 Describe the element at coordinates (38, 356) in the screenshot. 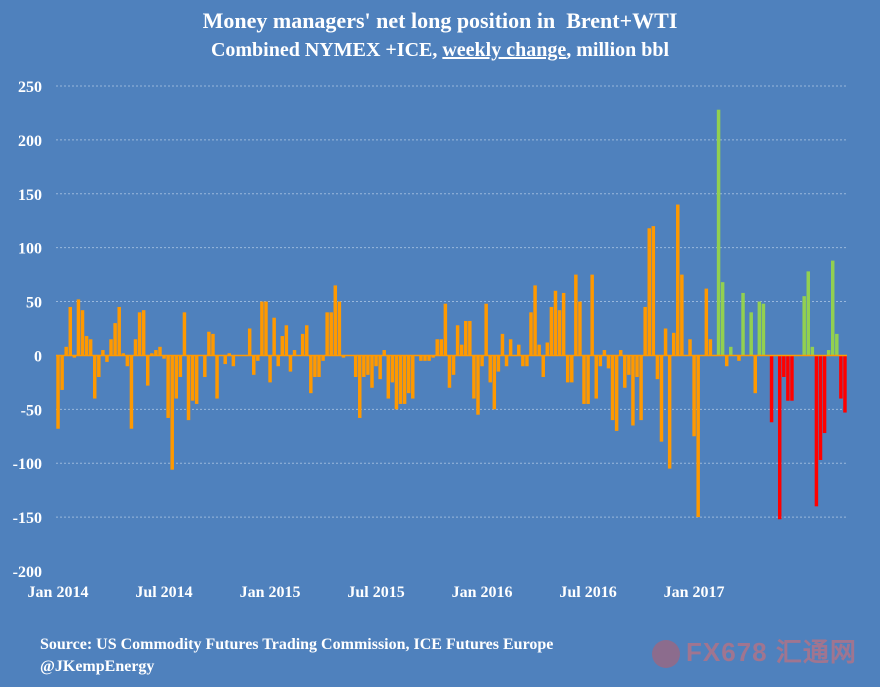

I see `y-tick-label: 0` at that location.